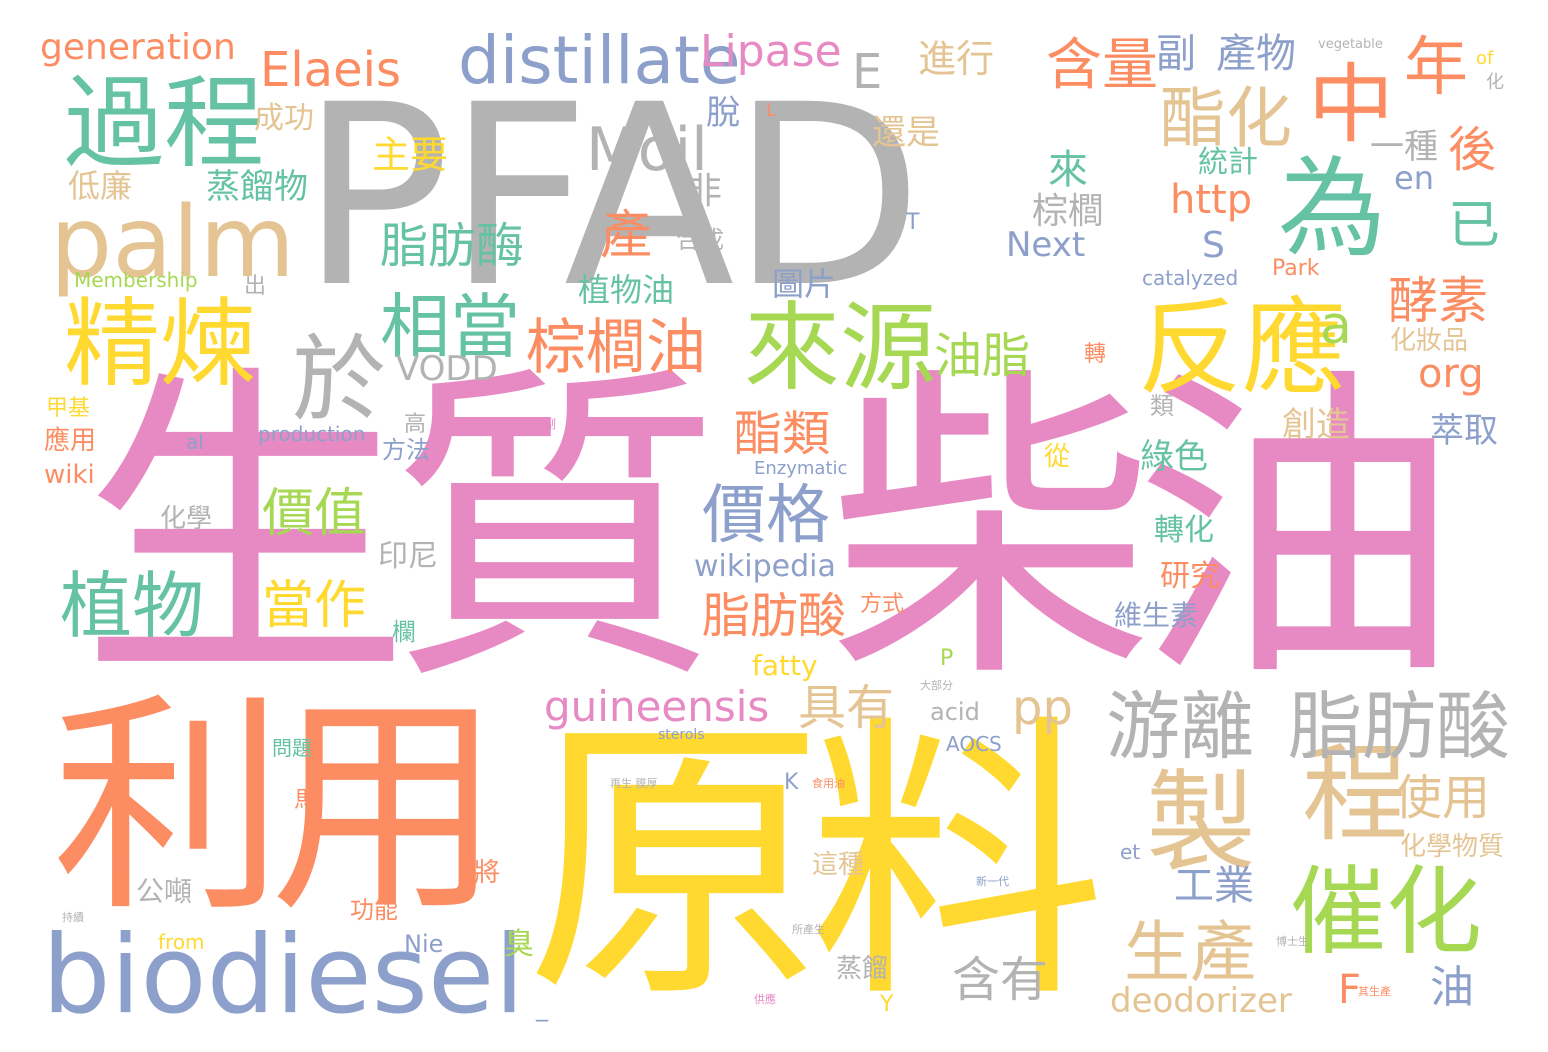 This screenshot has width=1548, height=1052. What do you see at coordinates (132, 606) in the screenshot?
I see `word: 植物` at bounding box center [132, 606].